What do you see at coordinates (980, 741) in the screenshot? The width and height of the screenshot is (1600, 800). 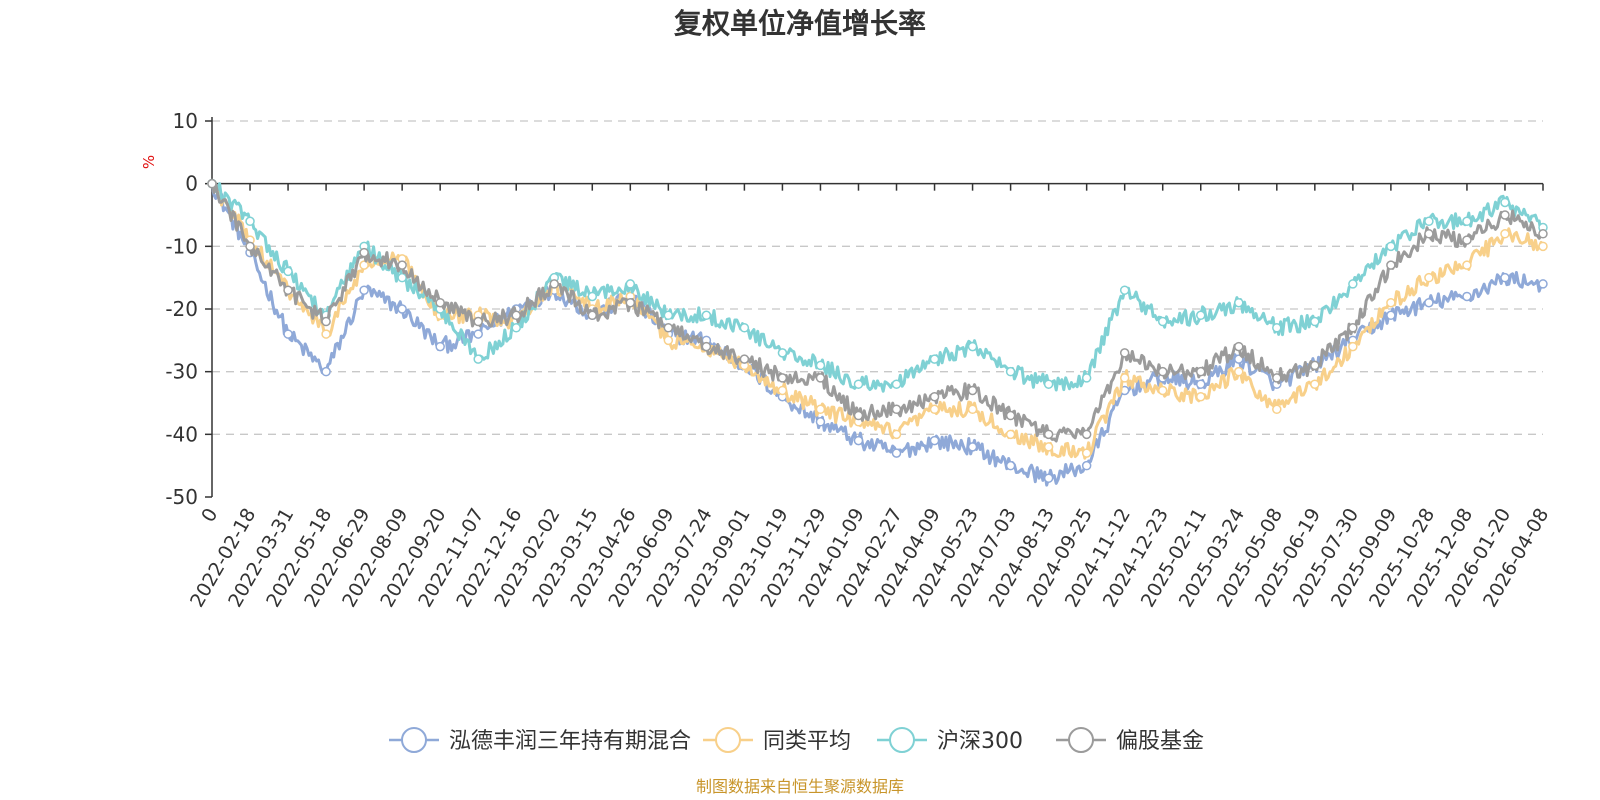 I see `legend-label: 沪深300` at bounding box center [980, 741].